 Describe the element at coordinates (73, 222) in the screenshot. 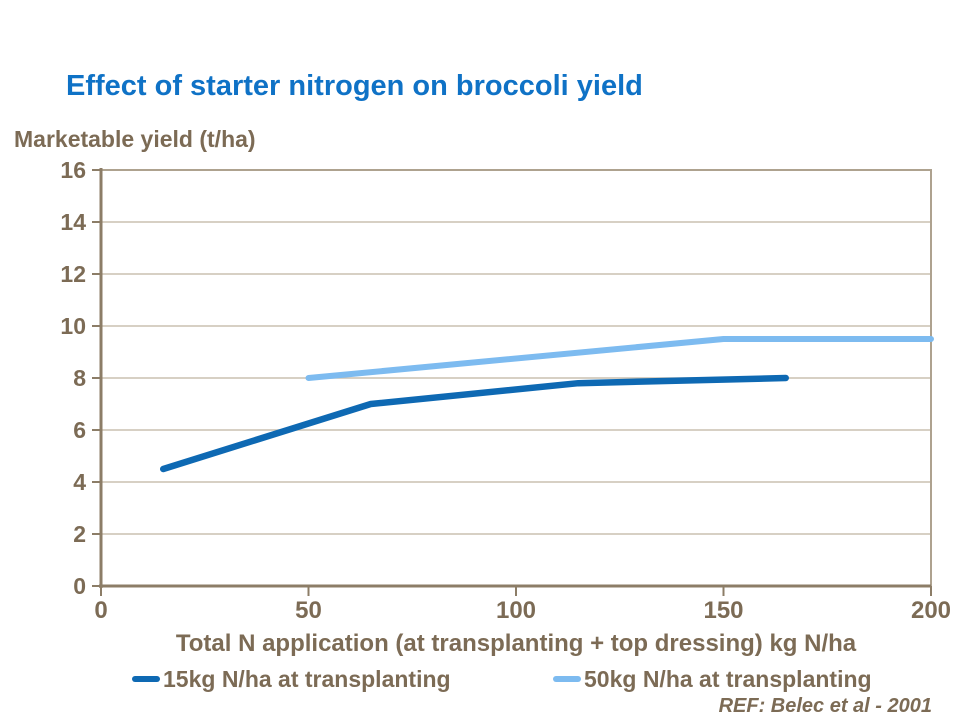

I see `y-tick-label: 14` at that location.